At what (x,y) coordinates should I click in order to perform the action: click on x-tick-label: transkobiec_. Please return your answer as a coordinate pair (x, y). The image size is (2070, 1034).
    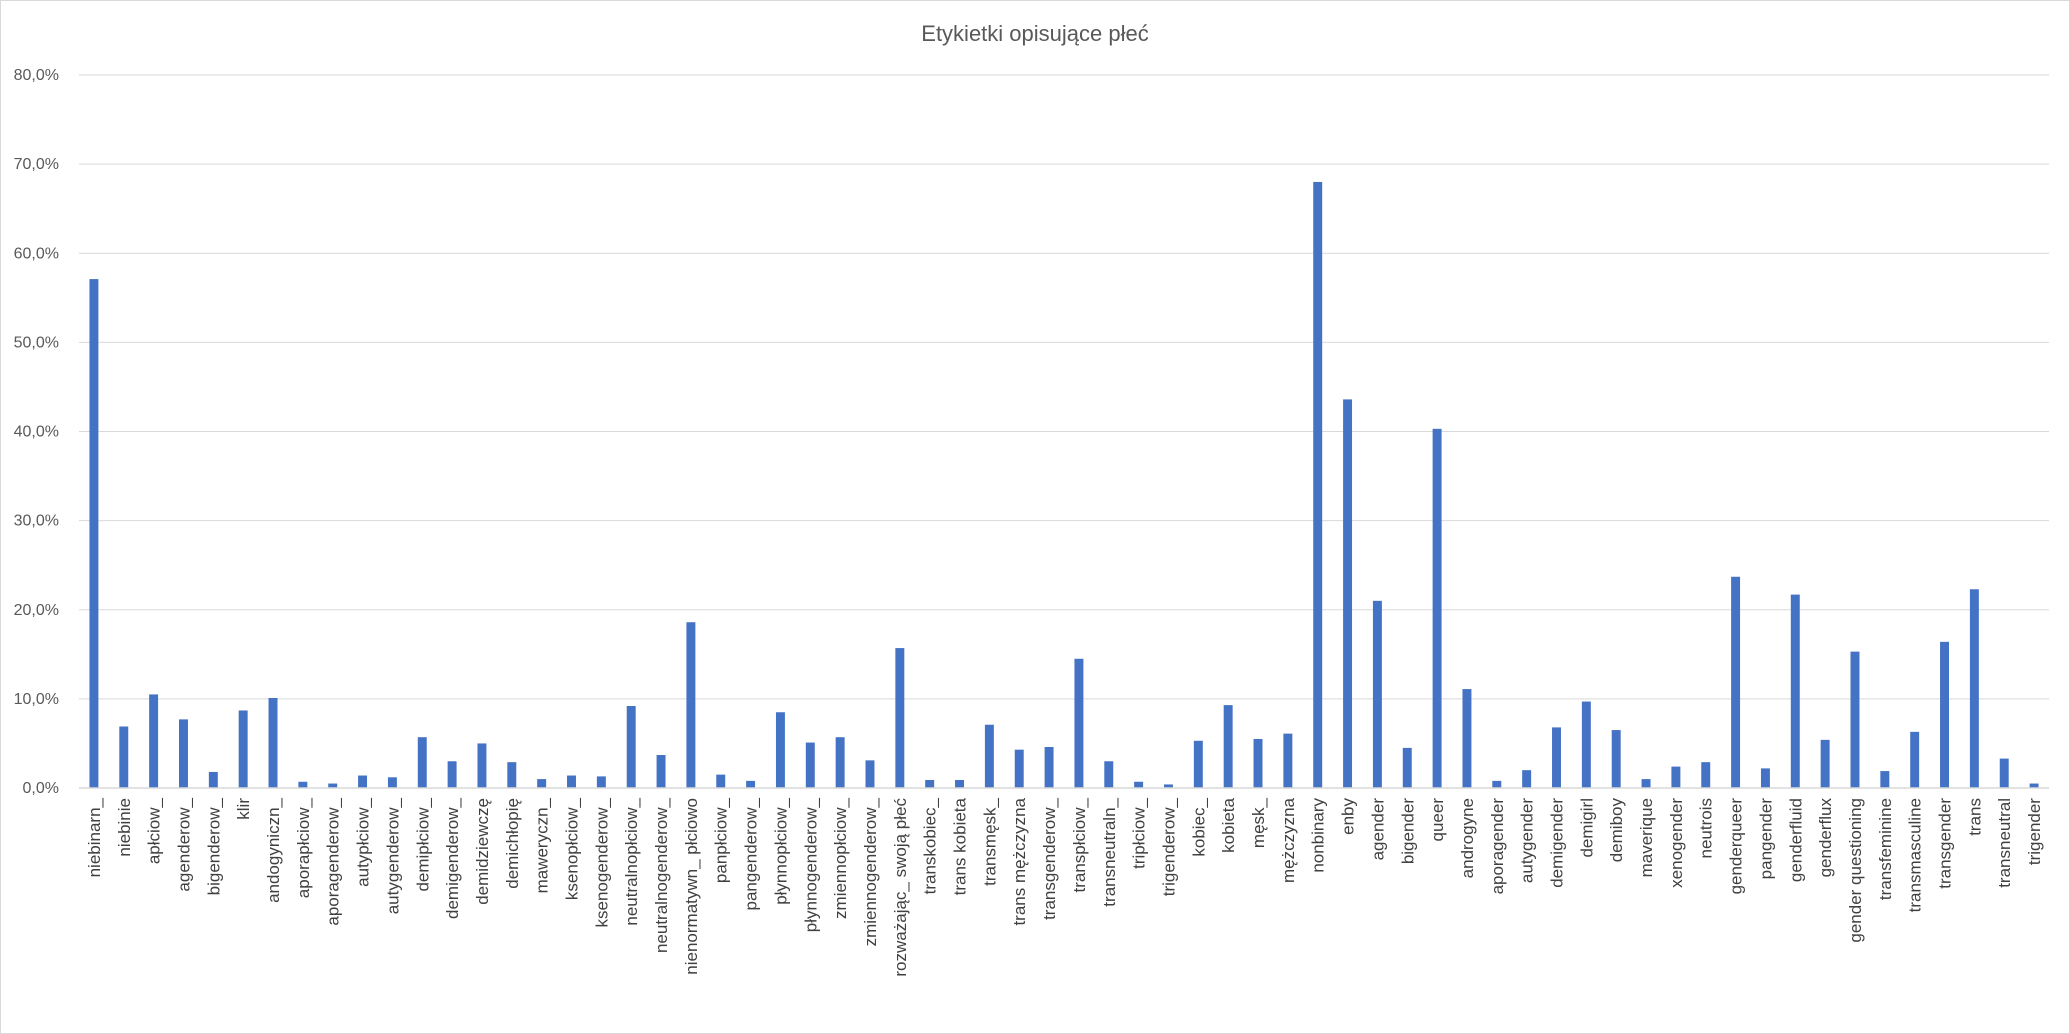
    Looking at the image, I should click on (930, 845).